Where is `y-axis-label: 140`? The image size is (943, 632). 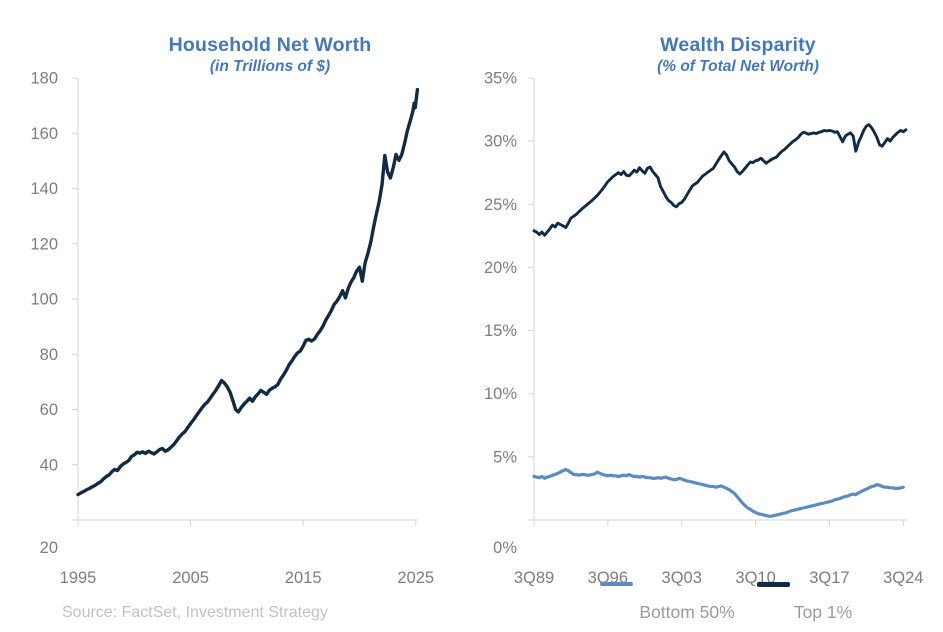
y-axis-label: 140 is located at coordinates (44, 189).